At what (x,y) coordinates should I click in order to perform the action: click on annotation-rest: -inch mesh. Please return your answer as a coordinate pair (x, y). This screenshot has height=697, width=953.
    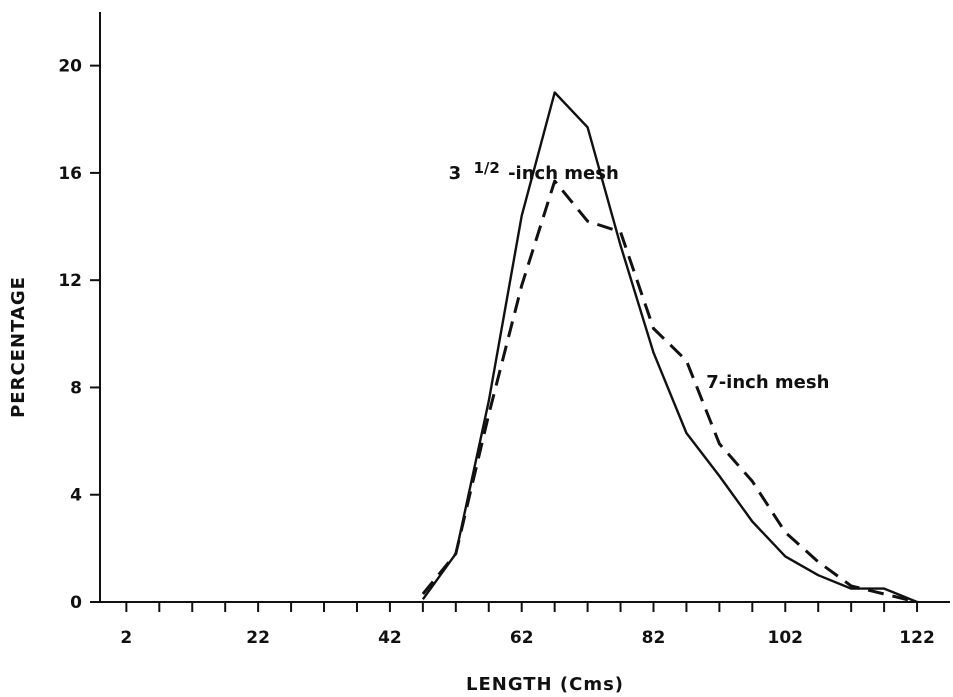
    Looking at the image, I should click on (563, 173).